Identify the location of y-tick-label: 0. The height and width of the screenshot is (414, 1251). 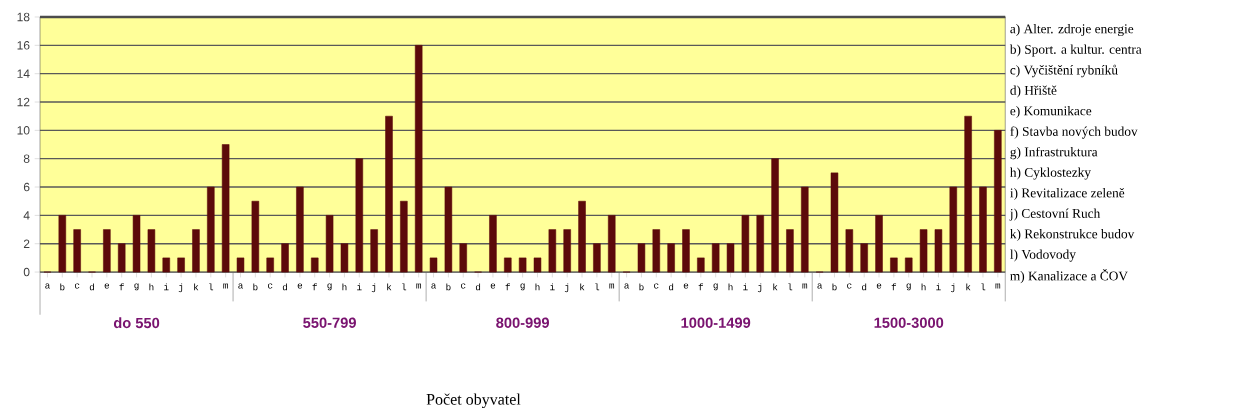
(26, 272).